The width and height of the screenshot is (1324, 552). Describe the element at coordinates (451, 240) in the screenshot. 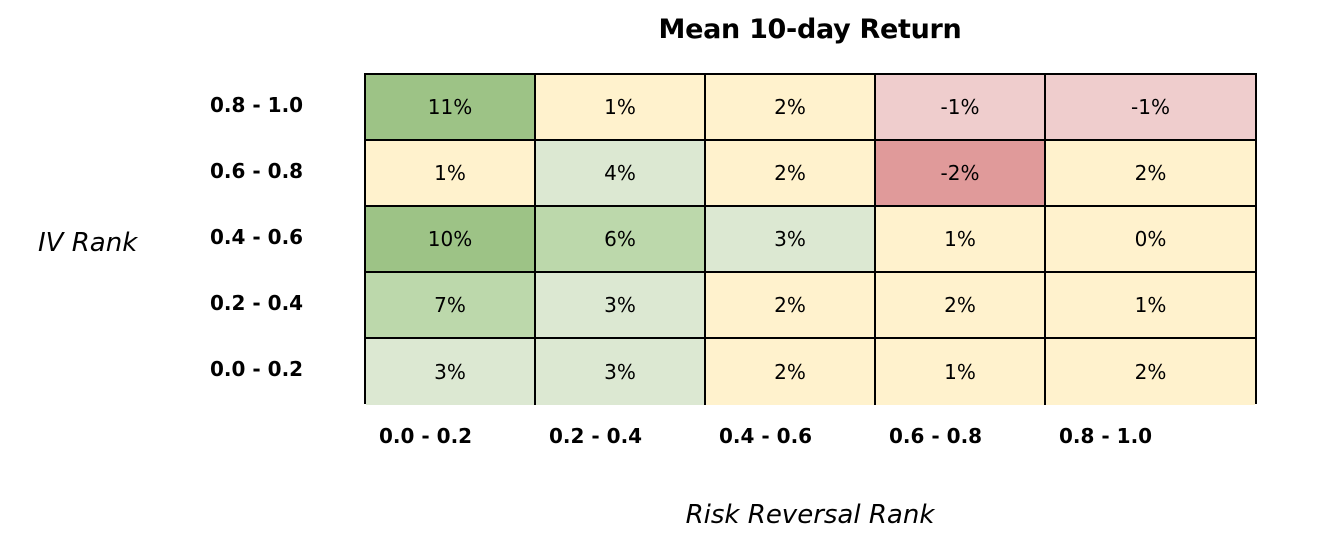

I see `heatmap-cell: 10%` at that location.